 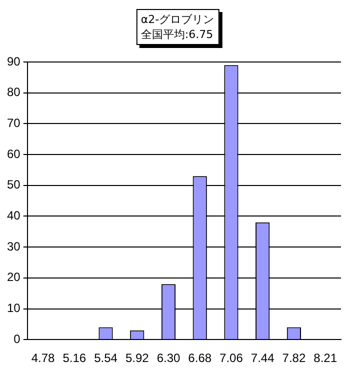 I want to click on x-tick-label: 7.44, so click(x=262, y=358).